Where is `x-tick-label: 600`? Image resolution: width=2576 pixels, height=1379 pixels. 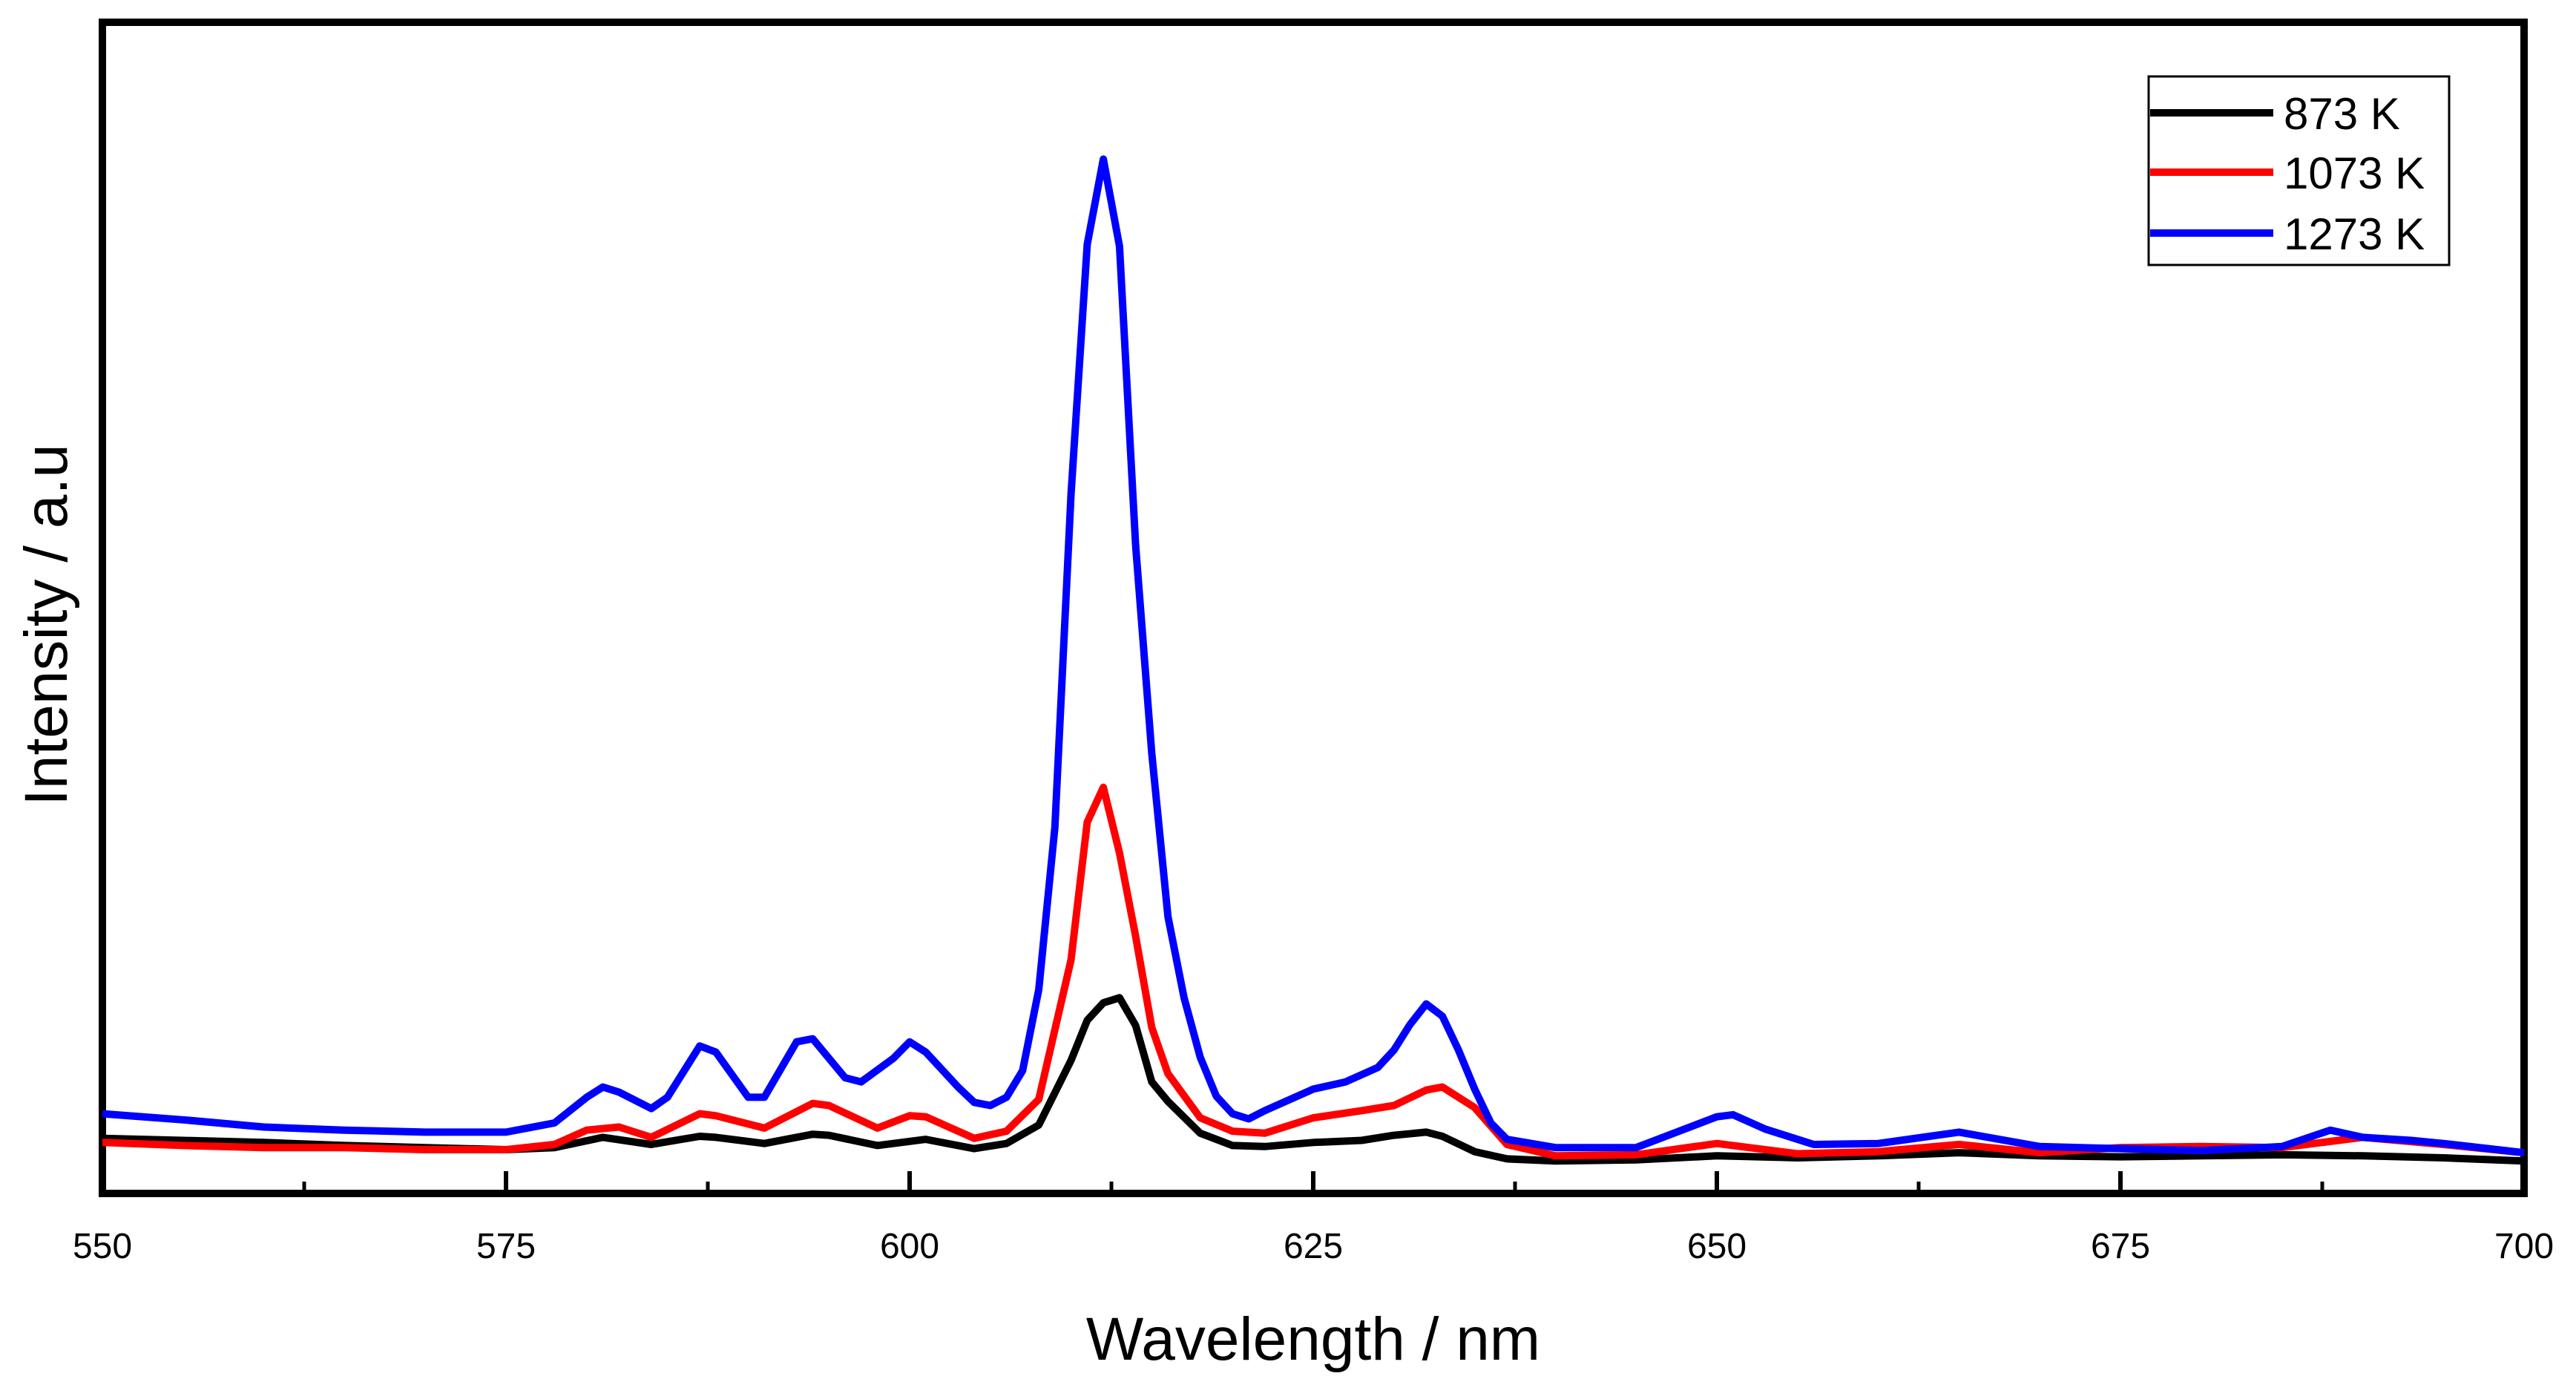 x-tick-label: 600 is located at coordinates (909, 1246).